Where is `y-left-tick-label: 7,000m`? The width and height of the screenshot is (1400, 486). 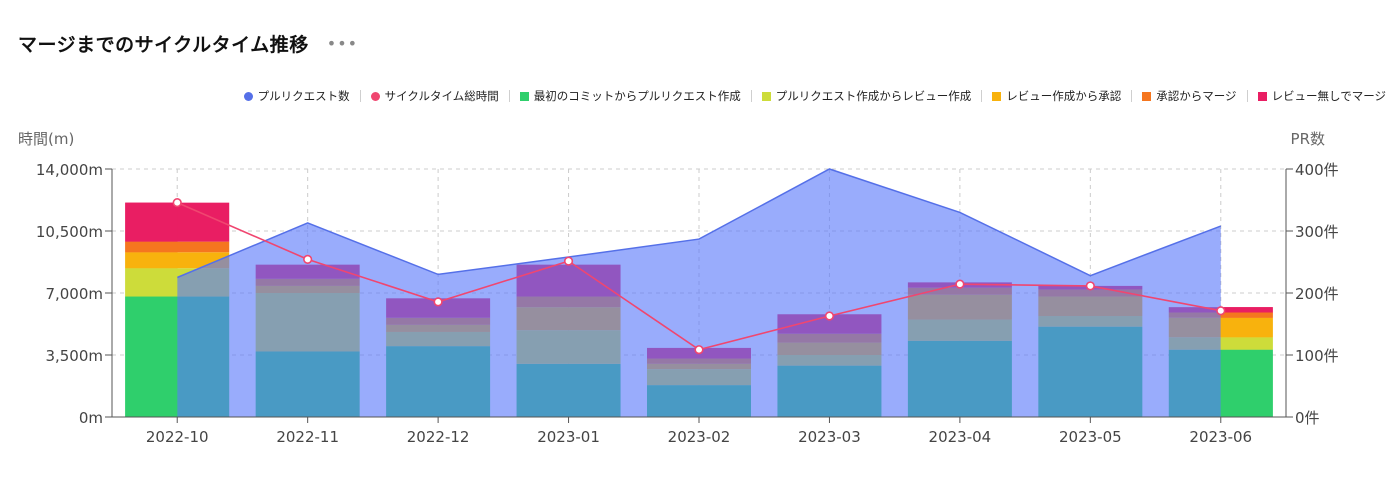
y-left-tick-label: 7,000m is located at coordinates (74, 294).